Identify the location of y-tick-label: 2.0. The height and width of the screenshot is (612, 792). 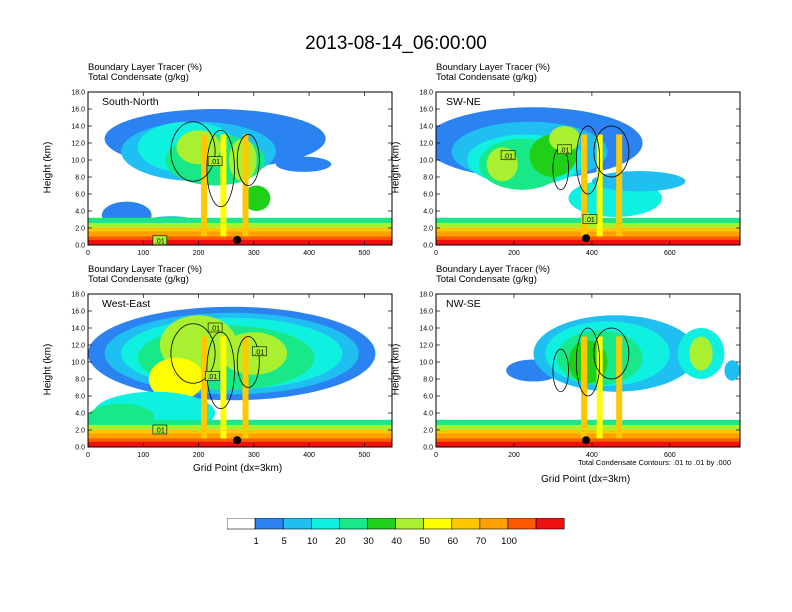
(80, 431).